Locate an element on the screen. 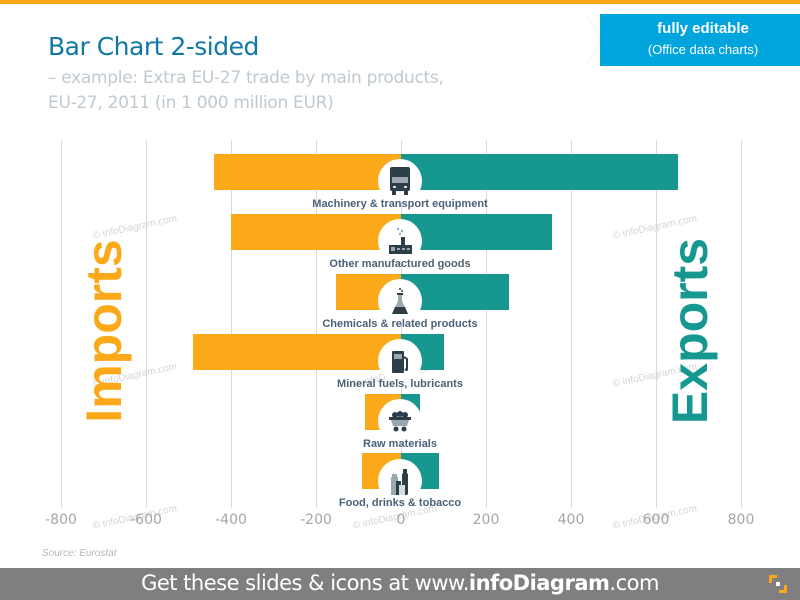  category-label: Machinery & transport equipment is located at coordinates (400, 204).